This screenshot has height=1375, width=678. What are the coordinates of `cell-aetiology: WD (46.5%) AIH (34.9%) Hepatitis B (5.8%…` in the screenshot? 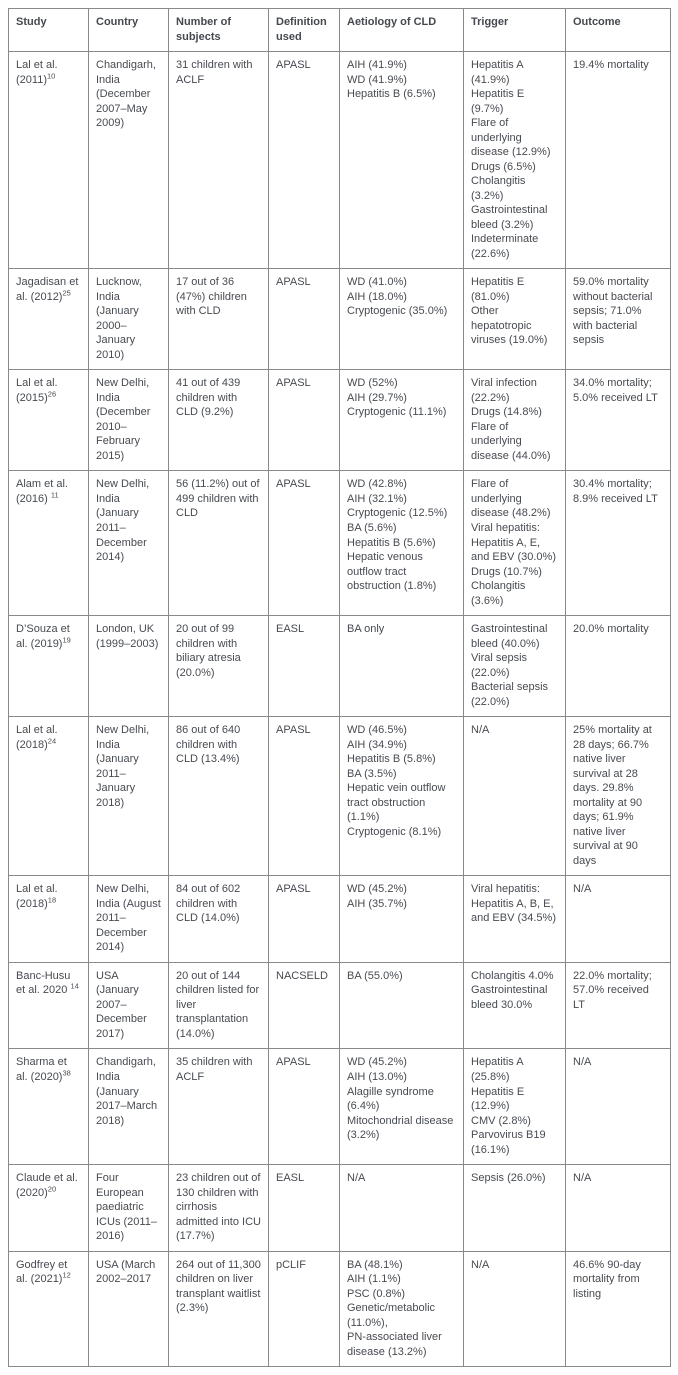 It's located at (401, 796).